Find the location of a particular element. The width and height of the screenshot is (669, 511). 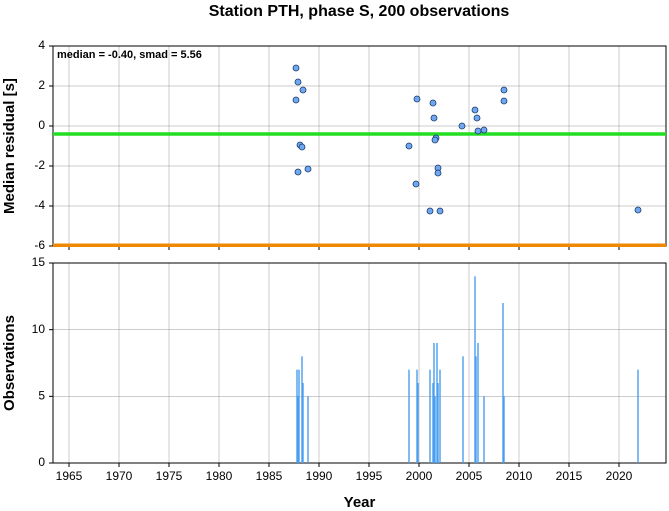

x-tick-label: 2005 is located at coordinates (469, 476).